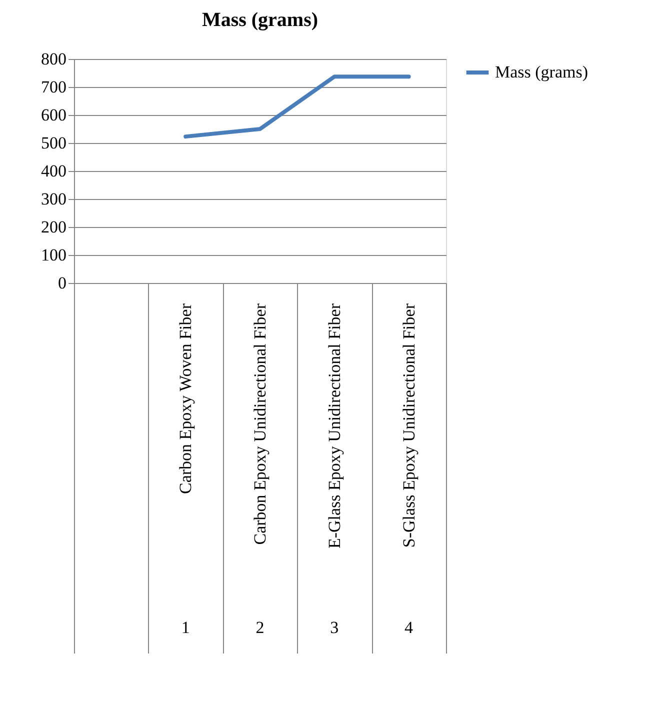 This screenshot has width=645, height=724. What do you see at coordinates (541, 72) in the screenshot?
I see `legend-label: Mass (grams)` at bounding box center [541, 72].